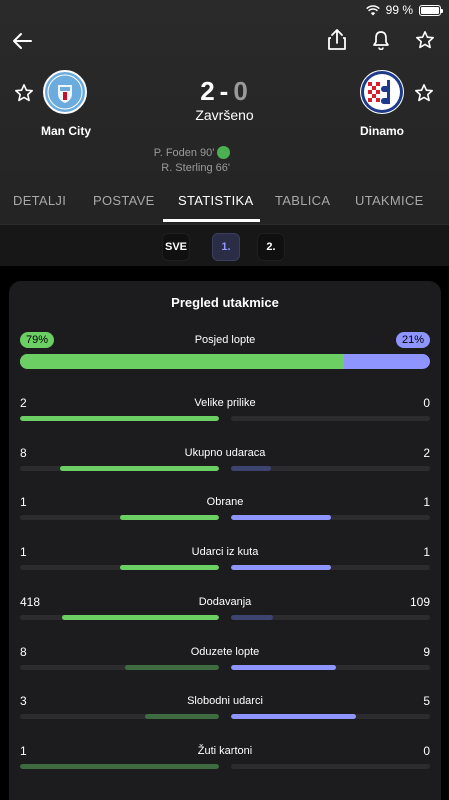 This screenshot has height=800, width=449. I want to click on manchester-city-crest, so click(65, 92).